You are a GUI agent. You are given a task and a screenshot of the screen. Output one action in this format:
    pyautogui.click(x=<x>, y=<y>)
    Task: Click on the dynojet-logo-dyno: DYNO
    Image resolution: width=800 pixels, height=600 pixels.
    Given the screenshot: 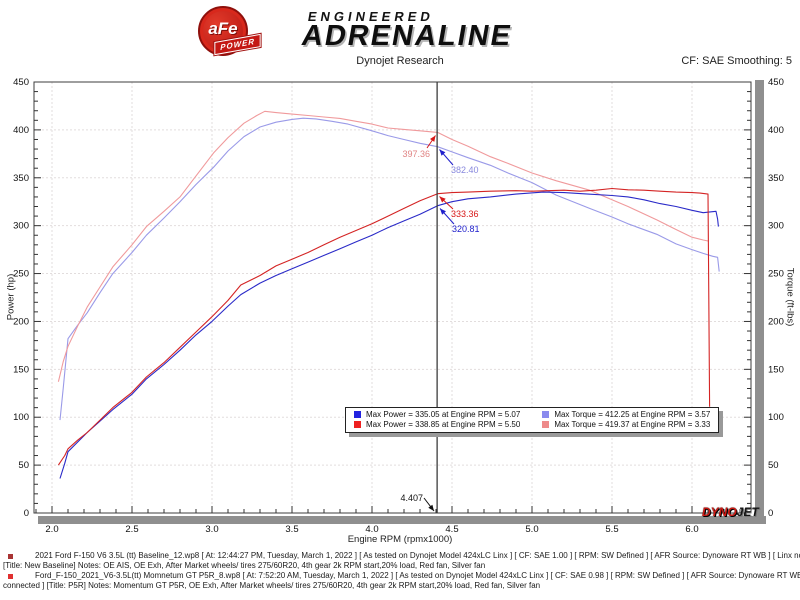 What is the action you would take?
    pyautogui.click(x=719, y=512)
    